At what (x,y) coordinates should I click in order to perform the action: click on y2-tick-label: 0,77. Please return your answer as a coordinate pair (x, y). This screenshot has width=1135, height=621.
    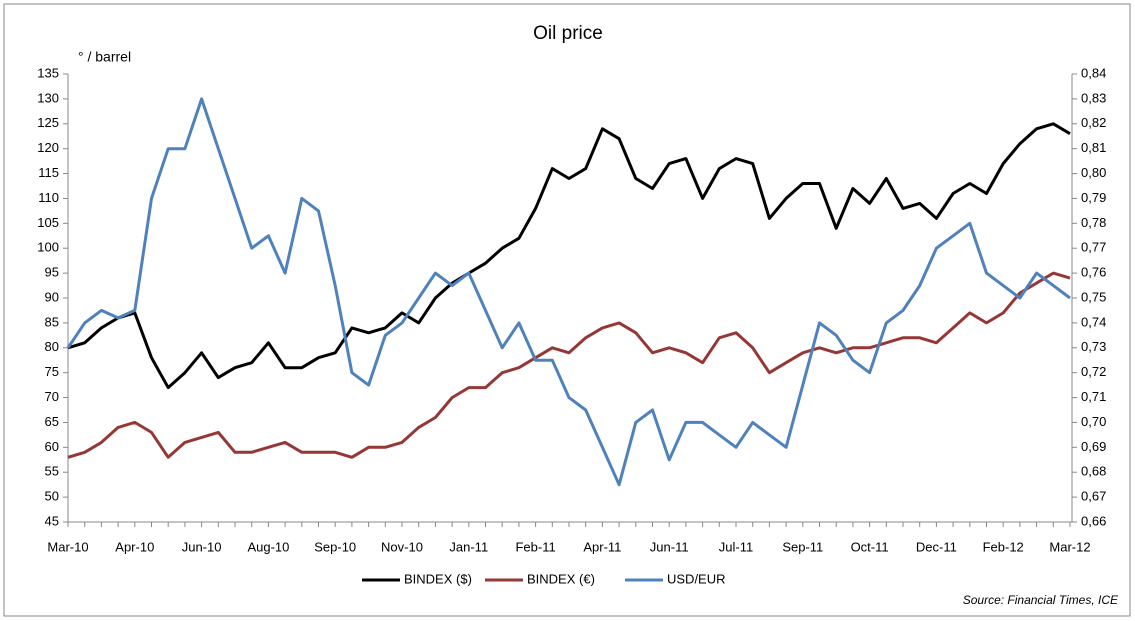
    Looking at the image, I should click on (1093, 247).